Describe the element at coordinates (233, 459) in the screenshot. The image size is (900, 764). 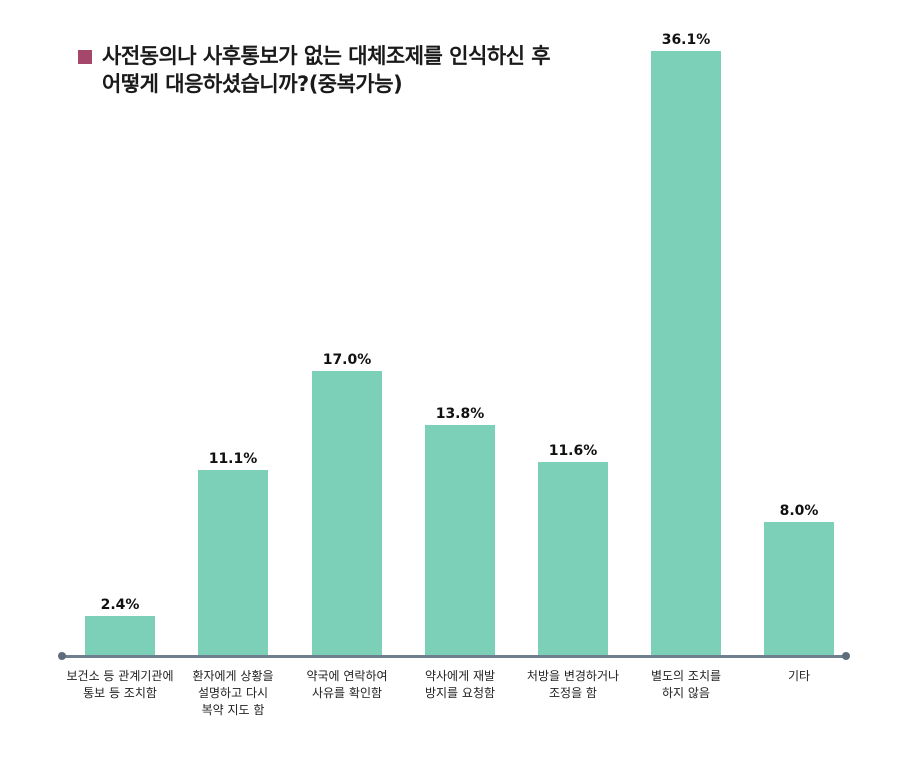
I see `value-label: 11.1%` at that location.